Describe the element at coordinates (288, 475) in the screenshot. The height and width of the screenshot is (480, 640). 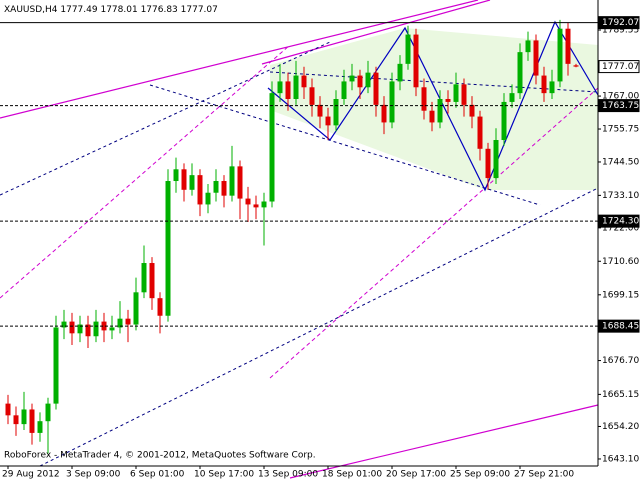
I see `x-tick-label: 13 Sep 09:00` at that location.